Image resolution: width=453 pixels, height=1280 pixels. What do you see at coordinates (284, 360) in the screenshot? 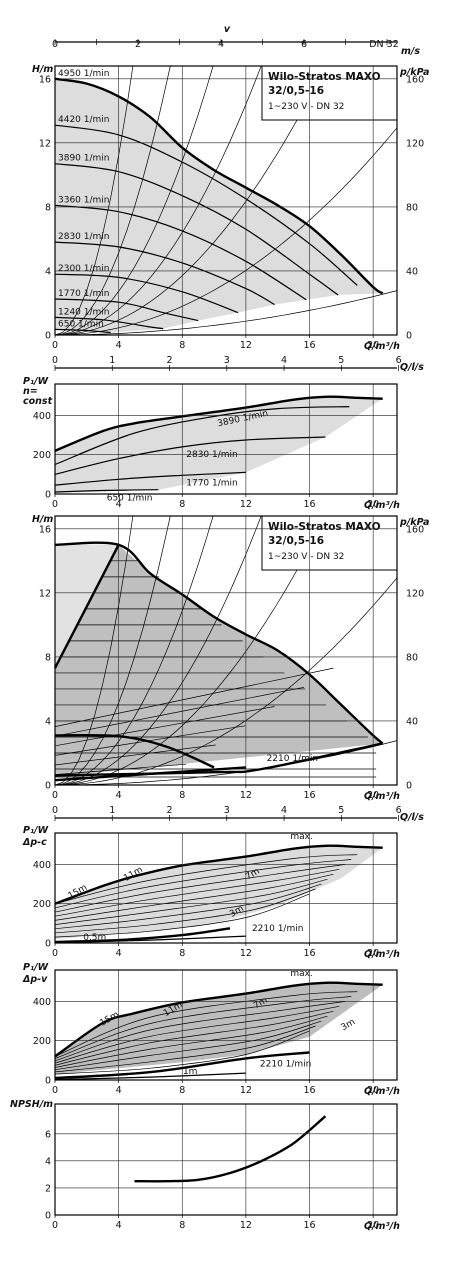
I see `flow-ls-tick-label: 4` at bounding box center [284, 360].